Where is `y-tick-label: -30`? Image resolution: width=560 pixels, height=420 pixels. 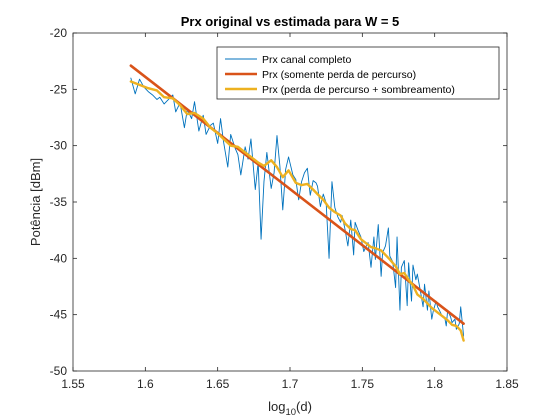
y-tick-label: -30 is located at coordinates (59, 146).